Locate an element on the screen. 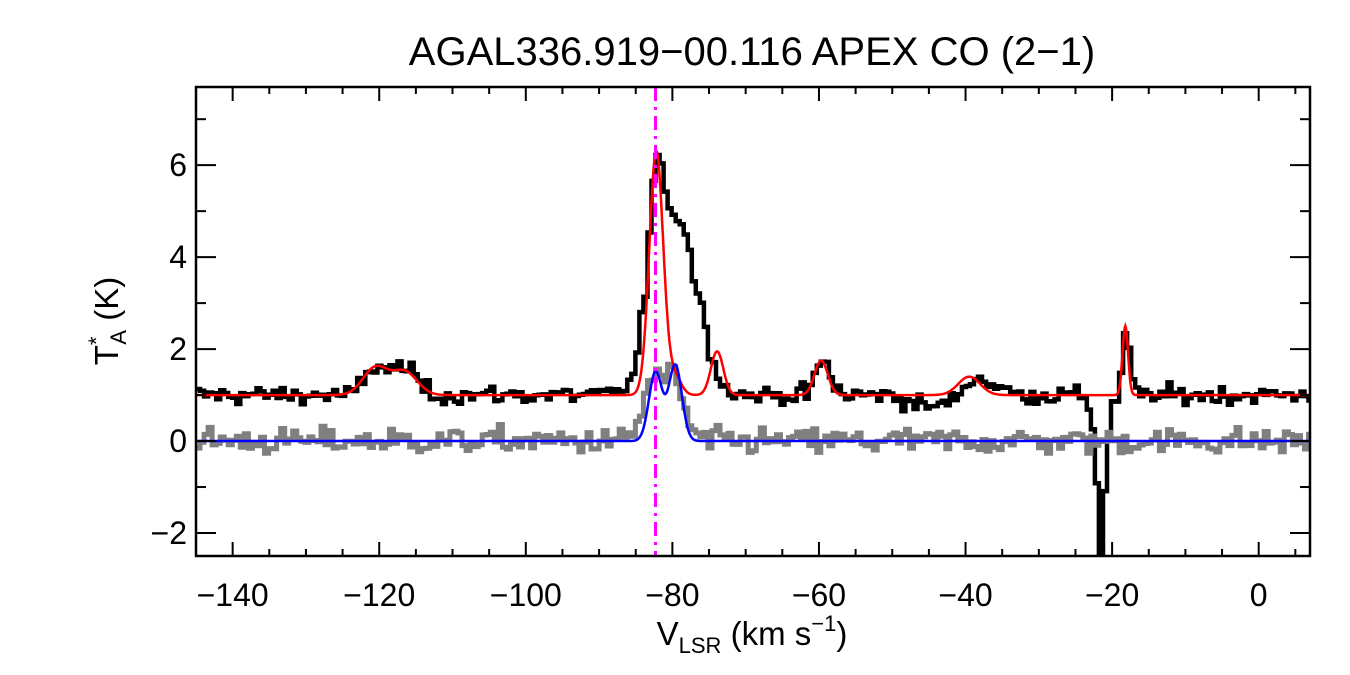 The width and height of the screenshot is (1350, 675). x-tick-label: −60 is located at coordinates (819, 595).